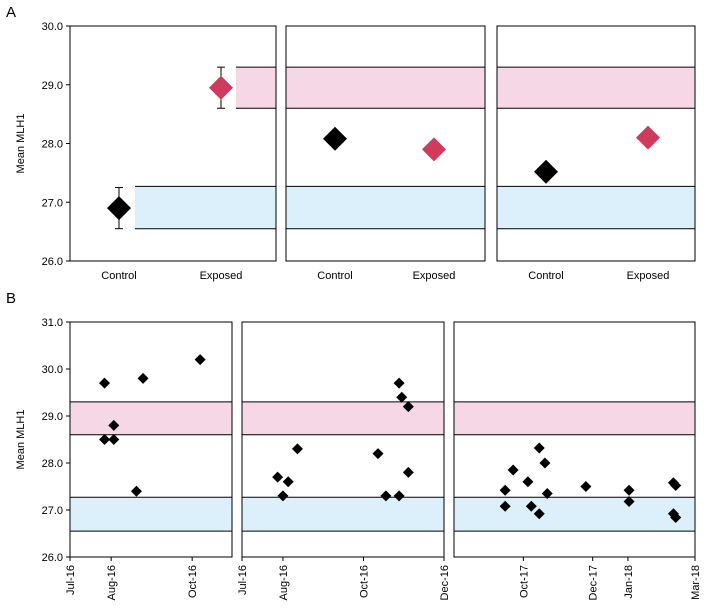  Describe the element at coordinates (11, 298) in the screenshot. I see `panel-b-label: B` at that location.